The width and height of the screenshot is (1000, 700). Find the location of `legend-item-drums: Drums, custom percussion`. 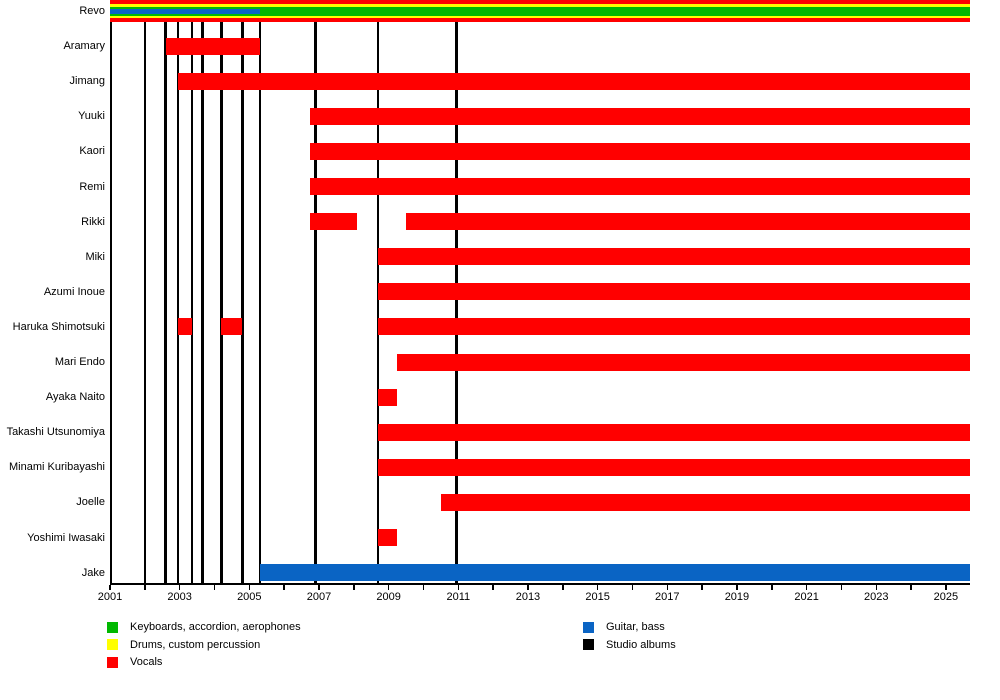

legend-item-drums: Drums, custom percussion is located at coordinates (183, 645).